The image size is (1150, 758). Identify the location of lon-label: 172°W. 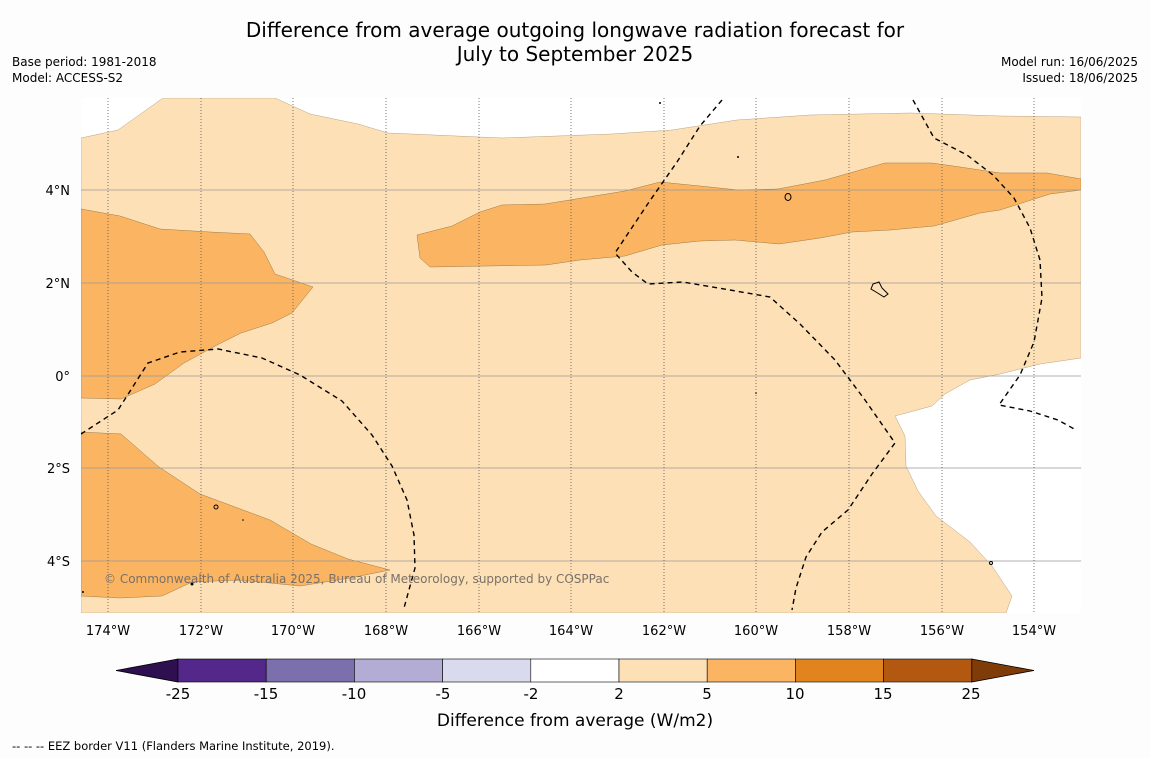
(201, 631).